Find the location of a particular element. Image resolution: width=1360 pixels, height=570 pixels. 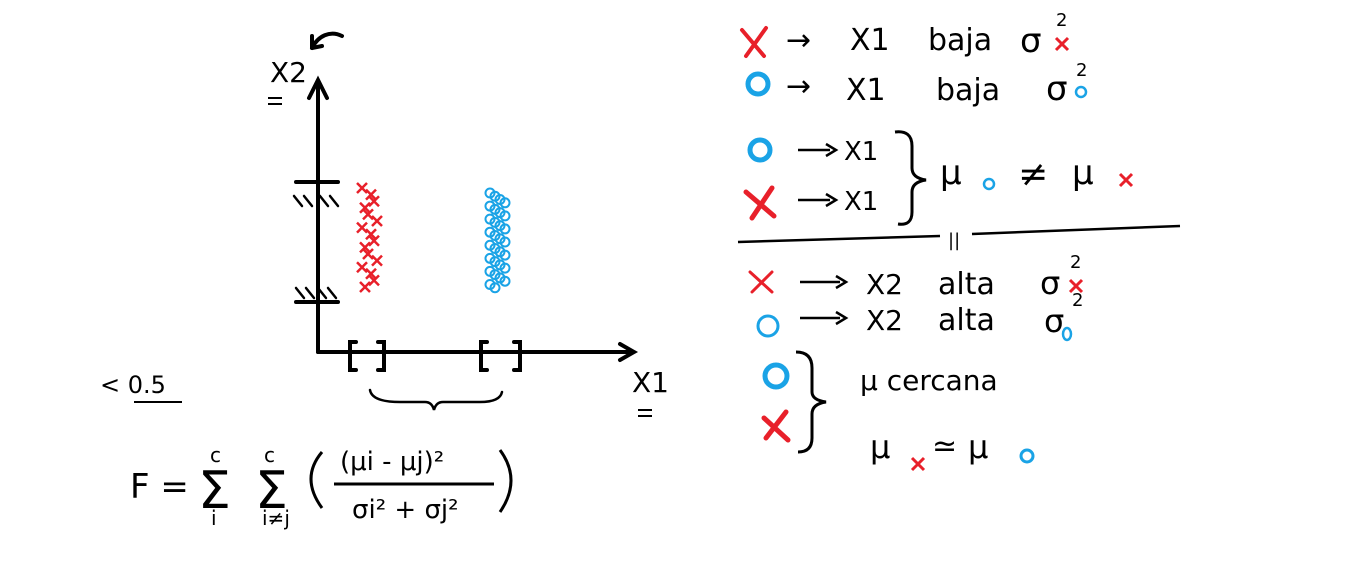

cercana-text: μ cercana is located at coordinates (929, 380).